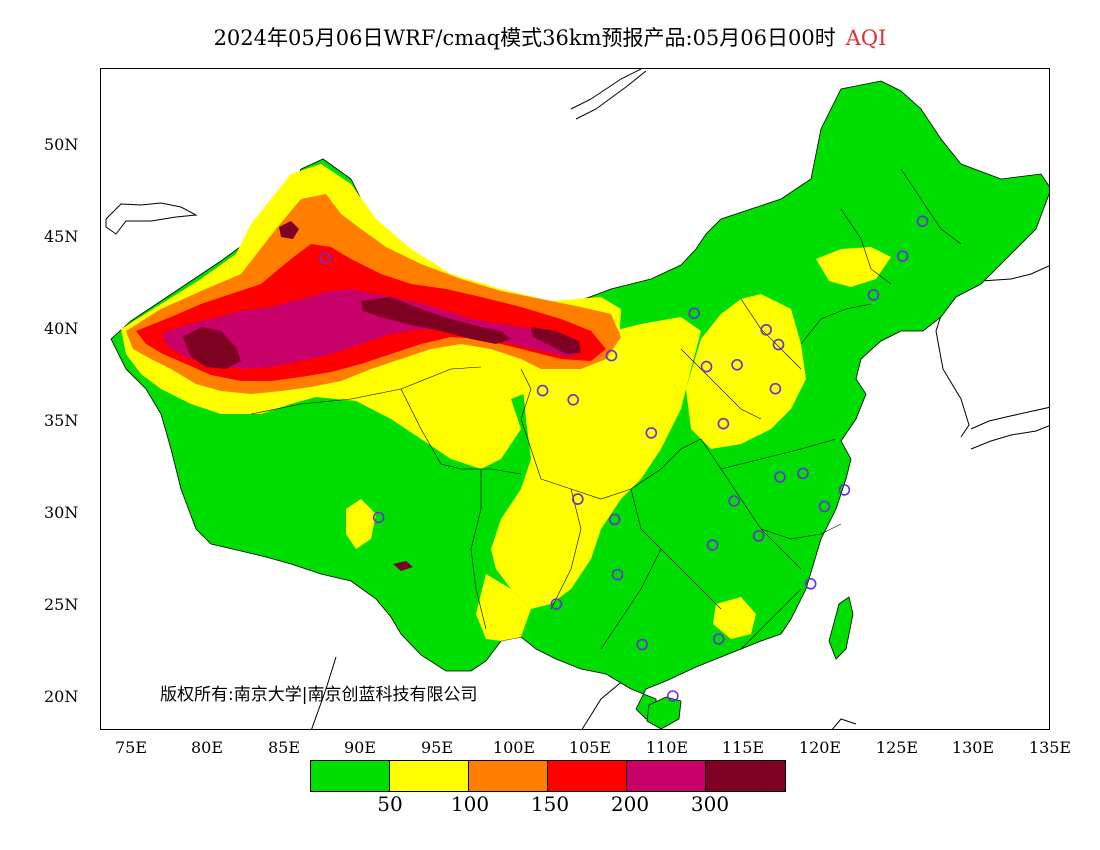 This screenshot has height=850, width=1100. Describe the element at coordinates (841, 628) in the screenshot. I see `island-taiwan` at that location.